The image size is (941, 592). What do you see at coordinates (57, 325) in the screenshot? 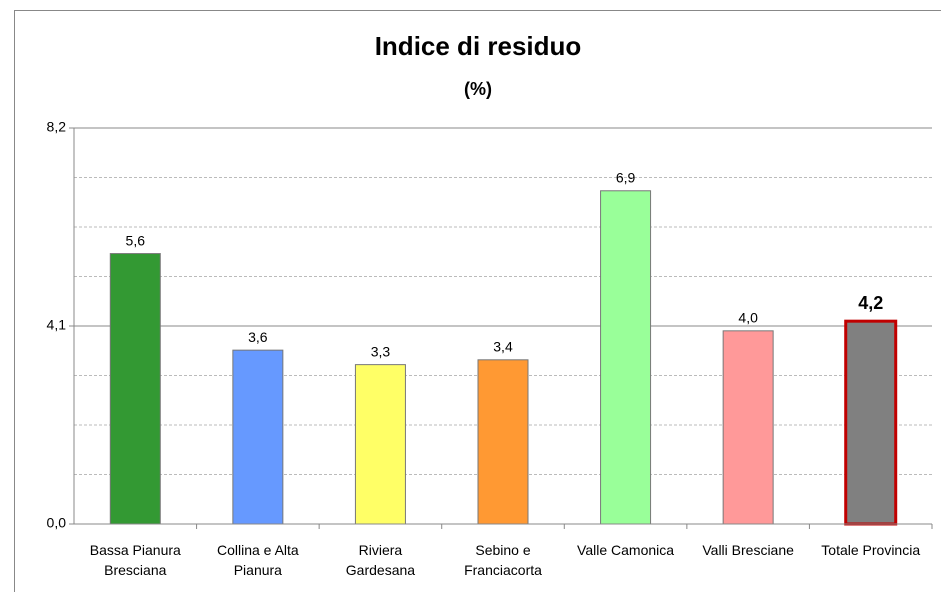
I see `y-tick-label: 4,1` at bounding box center [57, 325].